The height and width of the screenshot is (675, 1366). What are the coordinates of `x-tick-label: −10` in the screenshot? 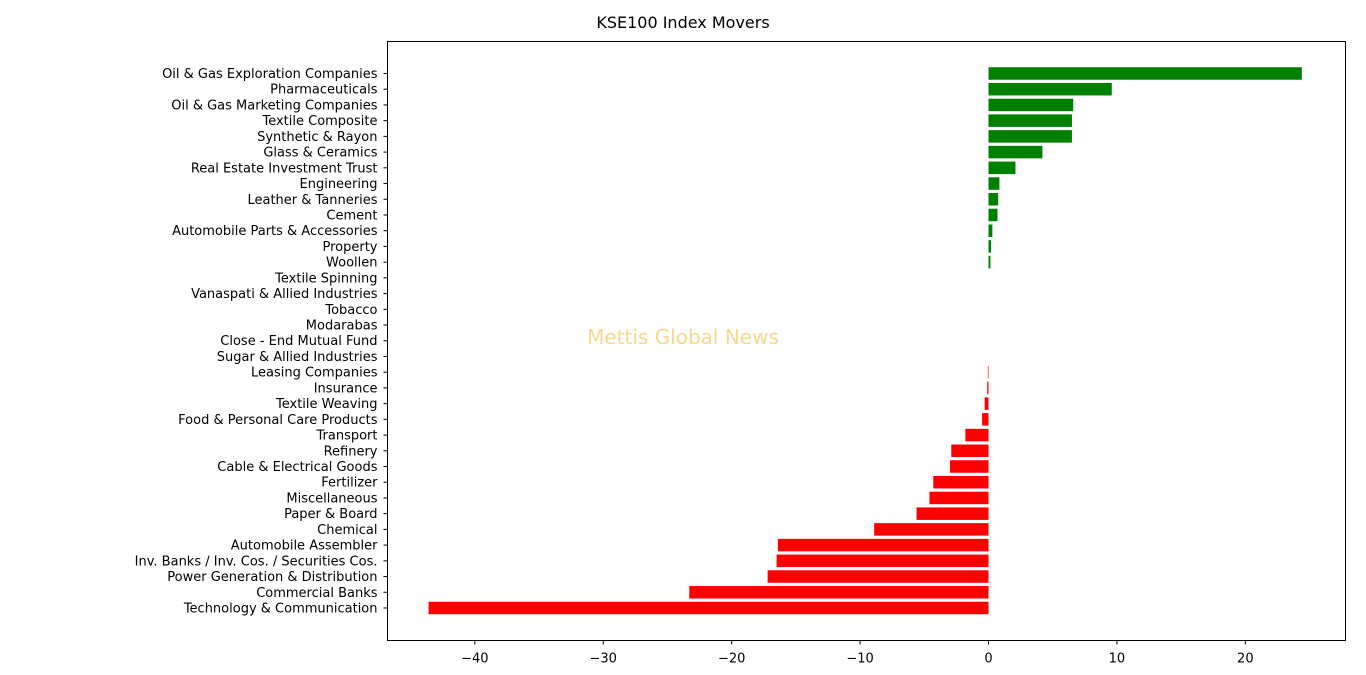 It's located at (859, 659).